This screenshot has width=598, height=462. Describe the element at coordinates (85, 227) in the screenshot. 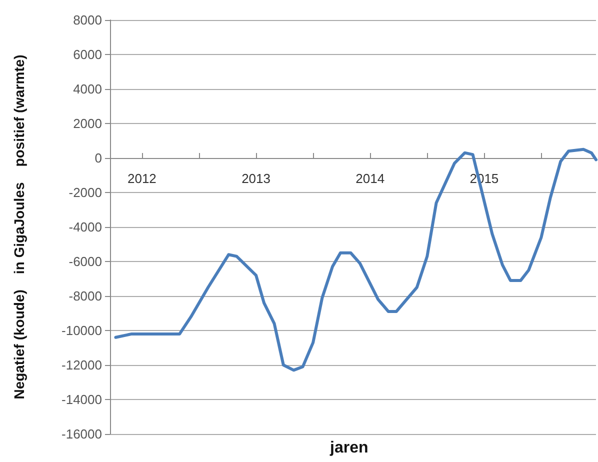

I see `y-tick-label: -4000` at that location.